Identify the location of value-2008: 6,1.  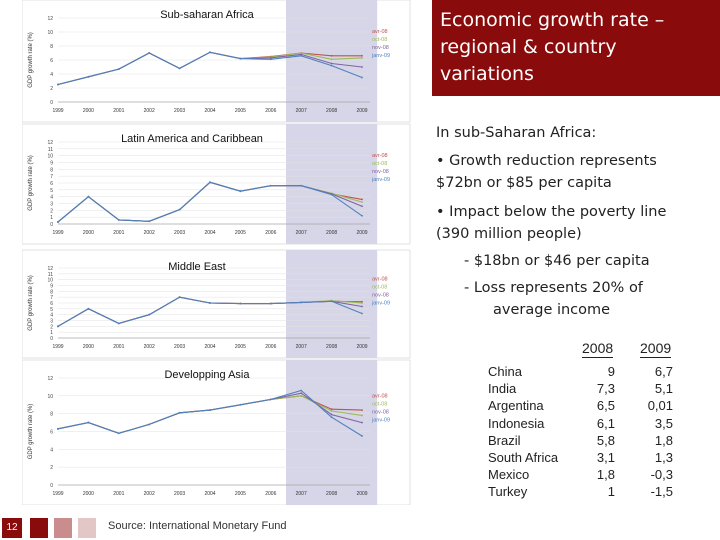
(605, 423).